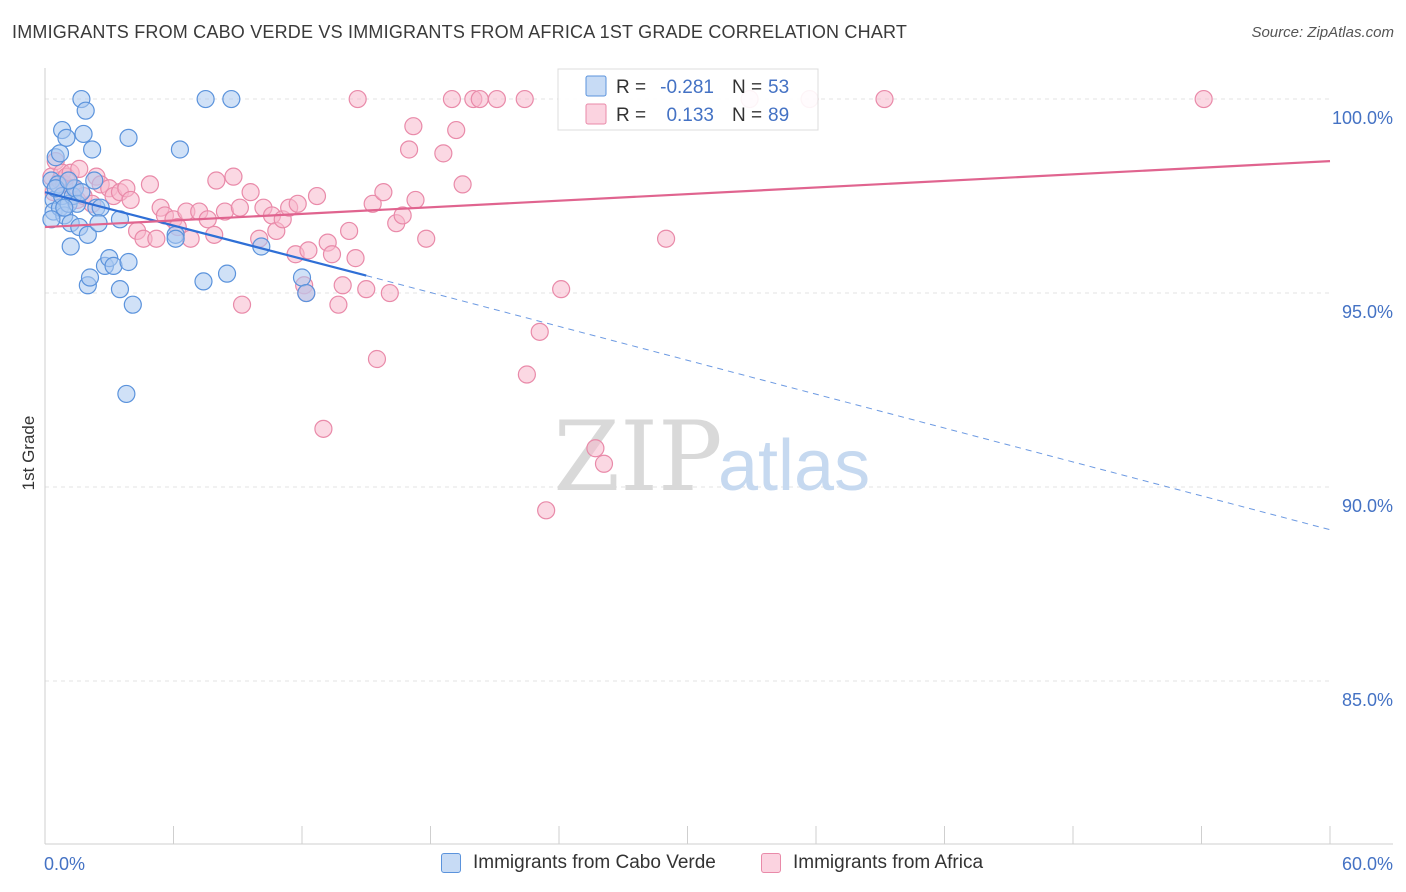  I want to click on stats-n-label: N =, so click(747, 87).